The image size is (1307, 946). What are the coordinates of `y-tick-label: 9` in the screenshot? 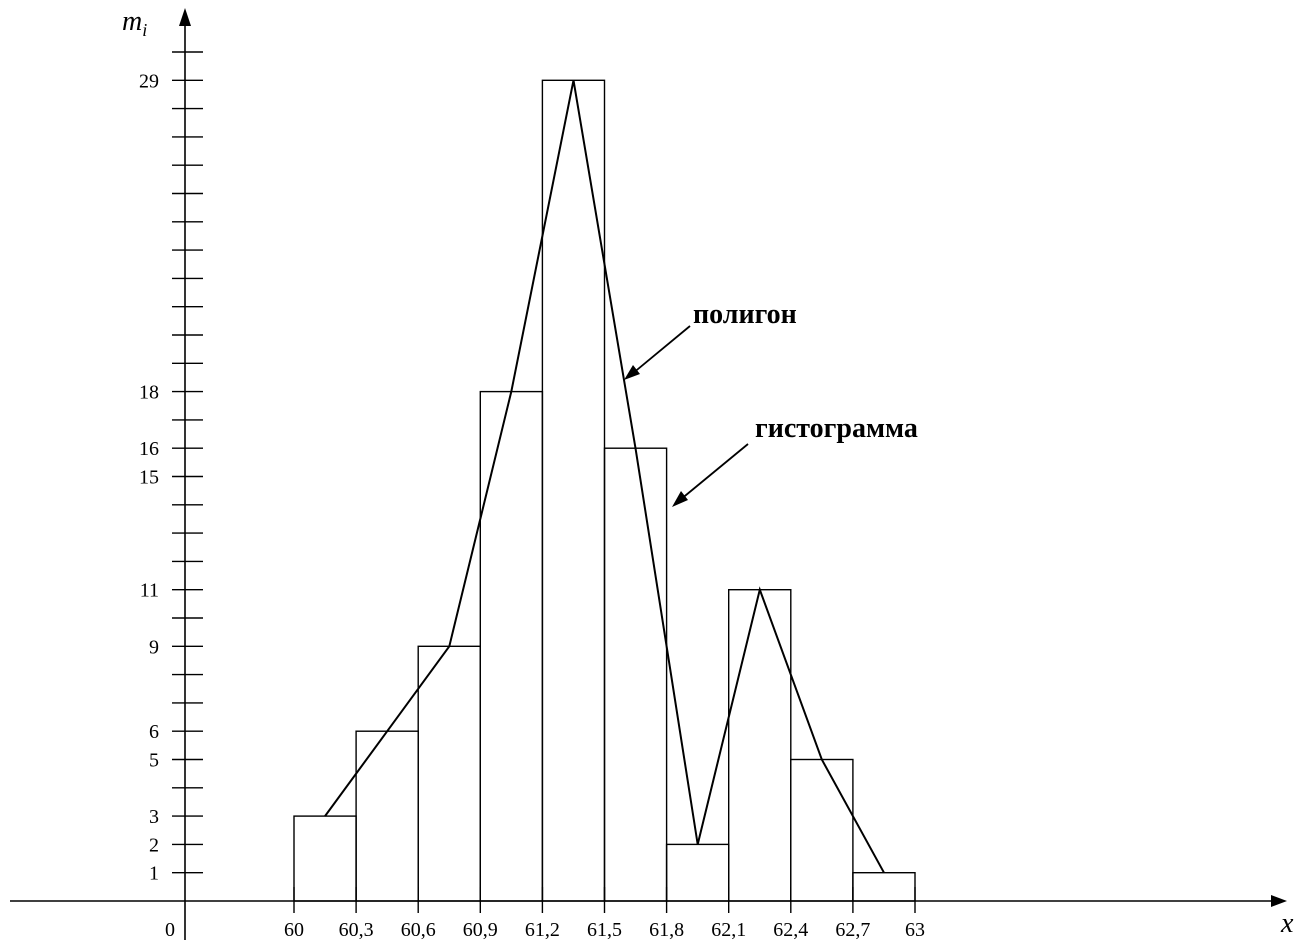 It's located at (154, 647).